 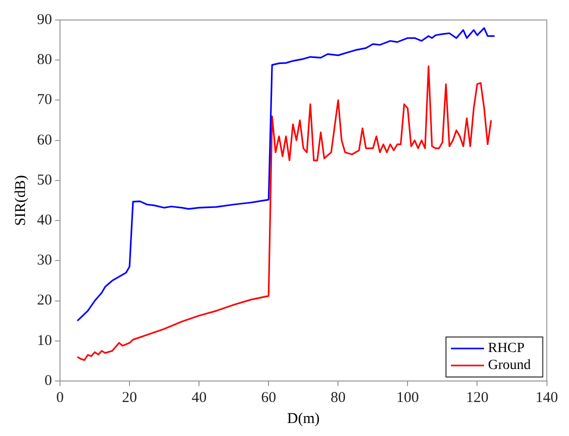 I want to click on legend-label: Ground, so click(x=509, y=366).